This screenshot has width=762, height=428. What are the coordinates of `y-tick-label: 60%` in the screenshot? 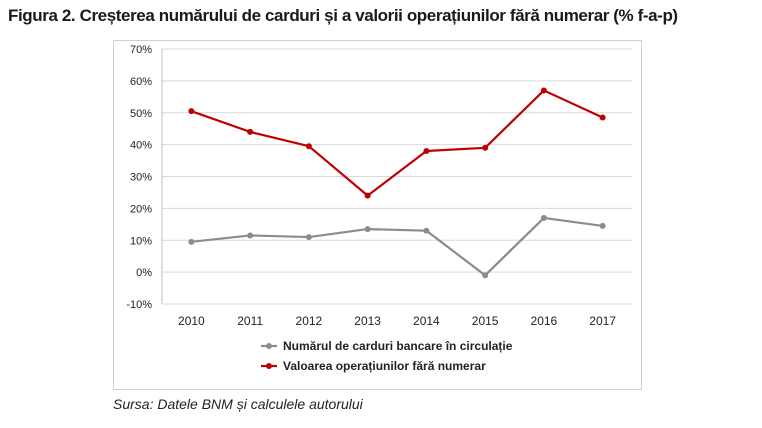 It's located at (141, 82).